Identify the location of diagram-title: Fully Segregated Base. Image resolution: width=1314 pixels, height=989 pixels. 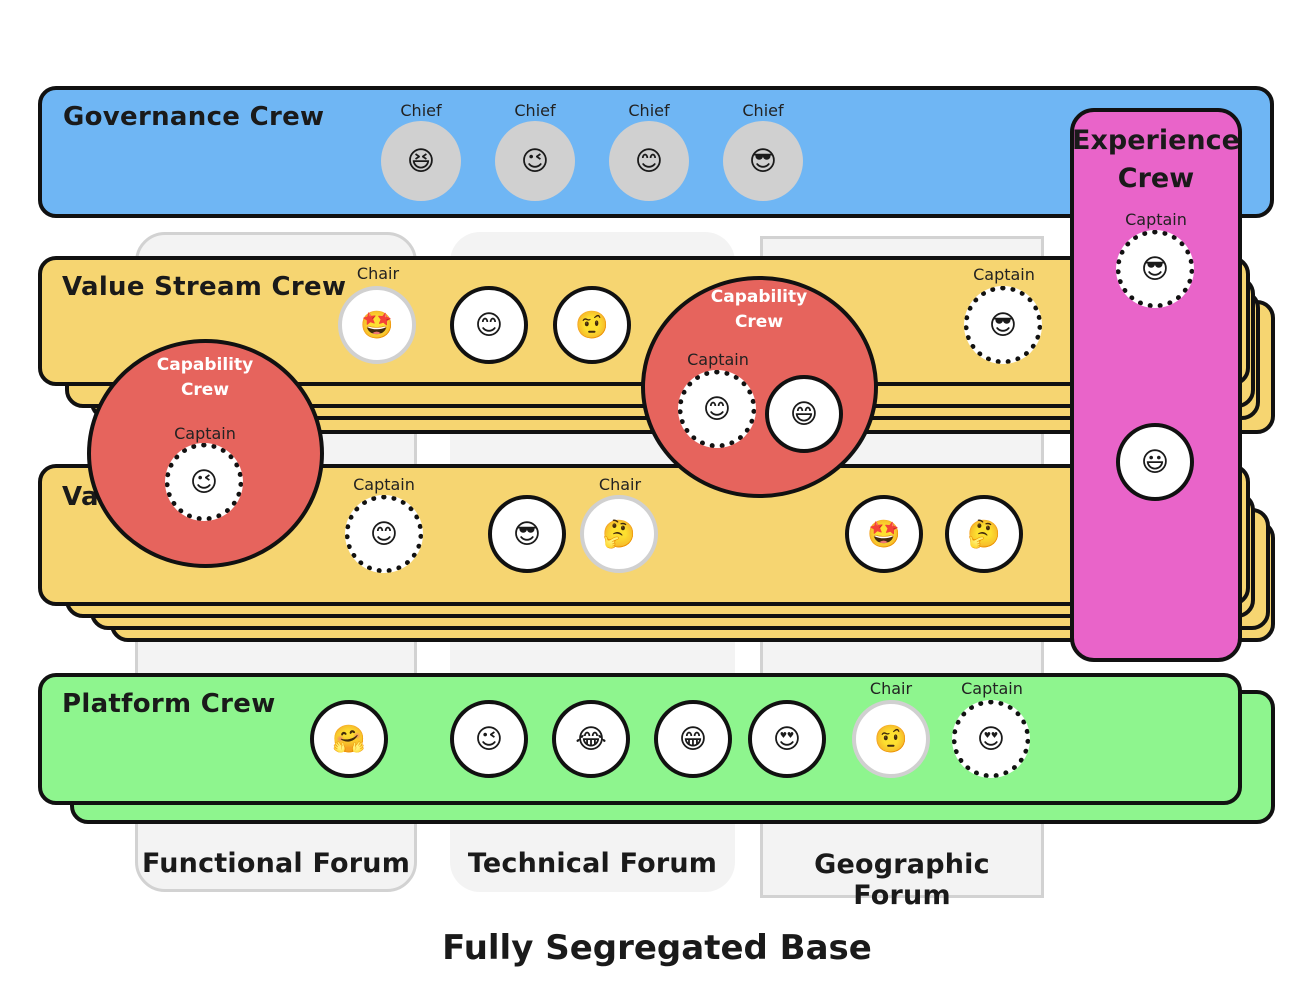
(657, 948).